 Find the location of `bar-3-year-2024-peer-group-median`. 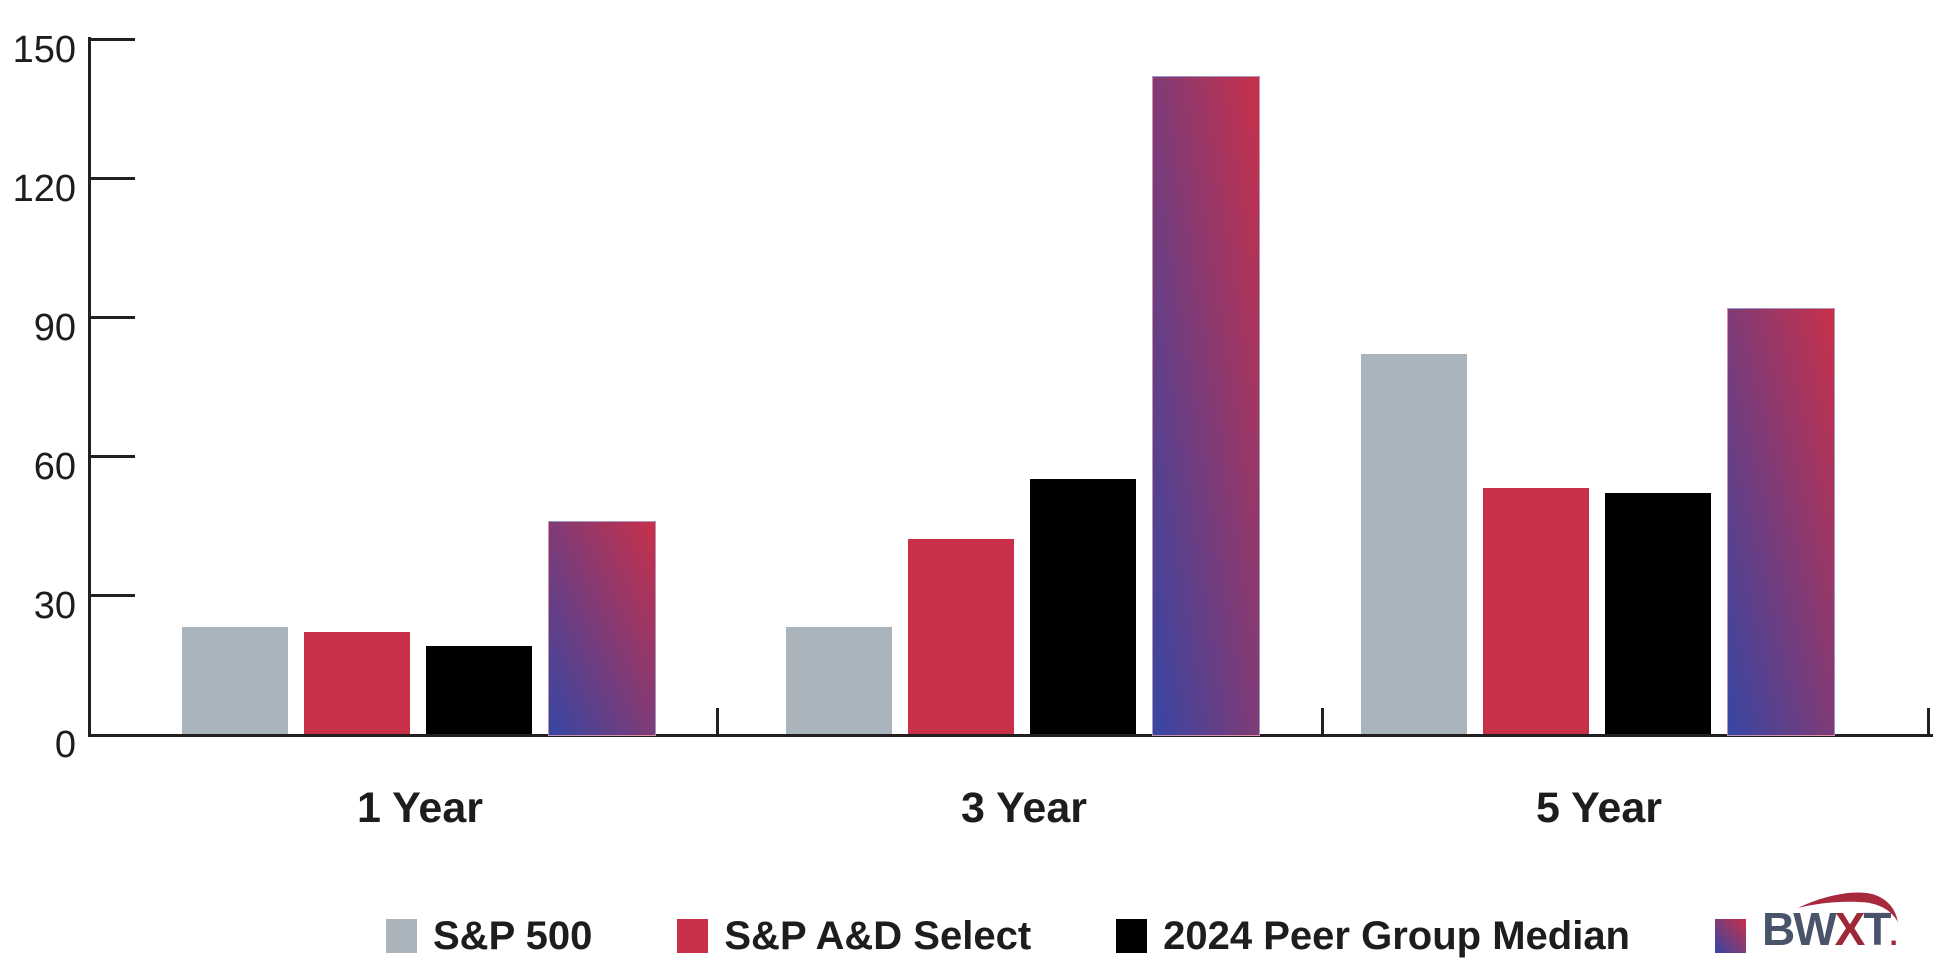

bar-3-year-2024-peer-group-median is located at coordinates (1083, 606).